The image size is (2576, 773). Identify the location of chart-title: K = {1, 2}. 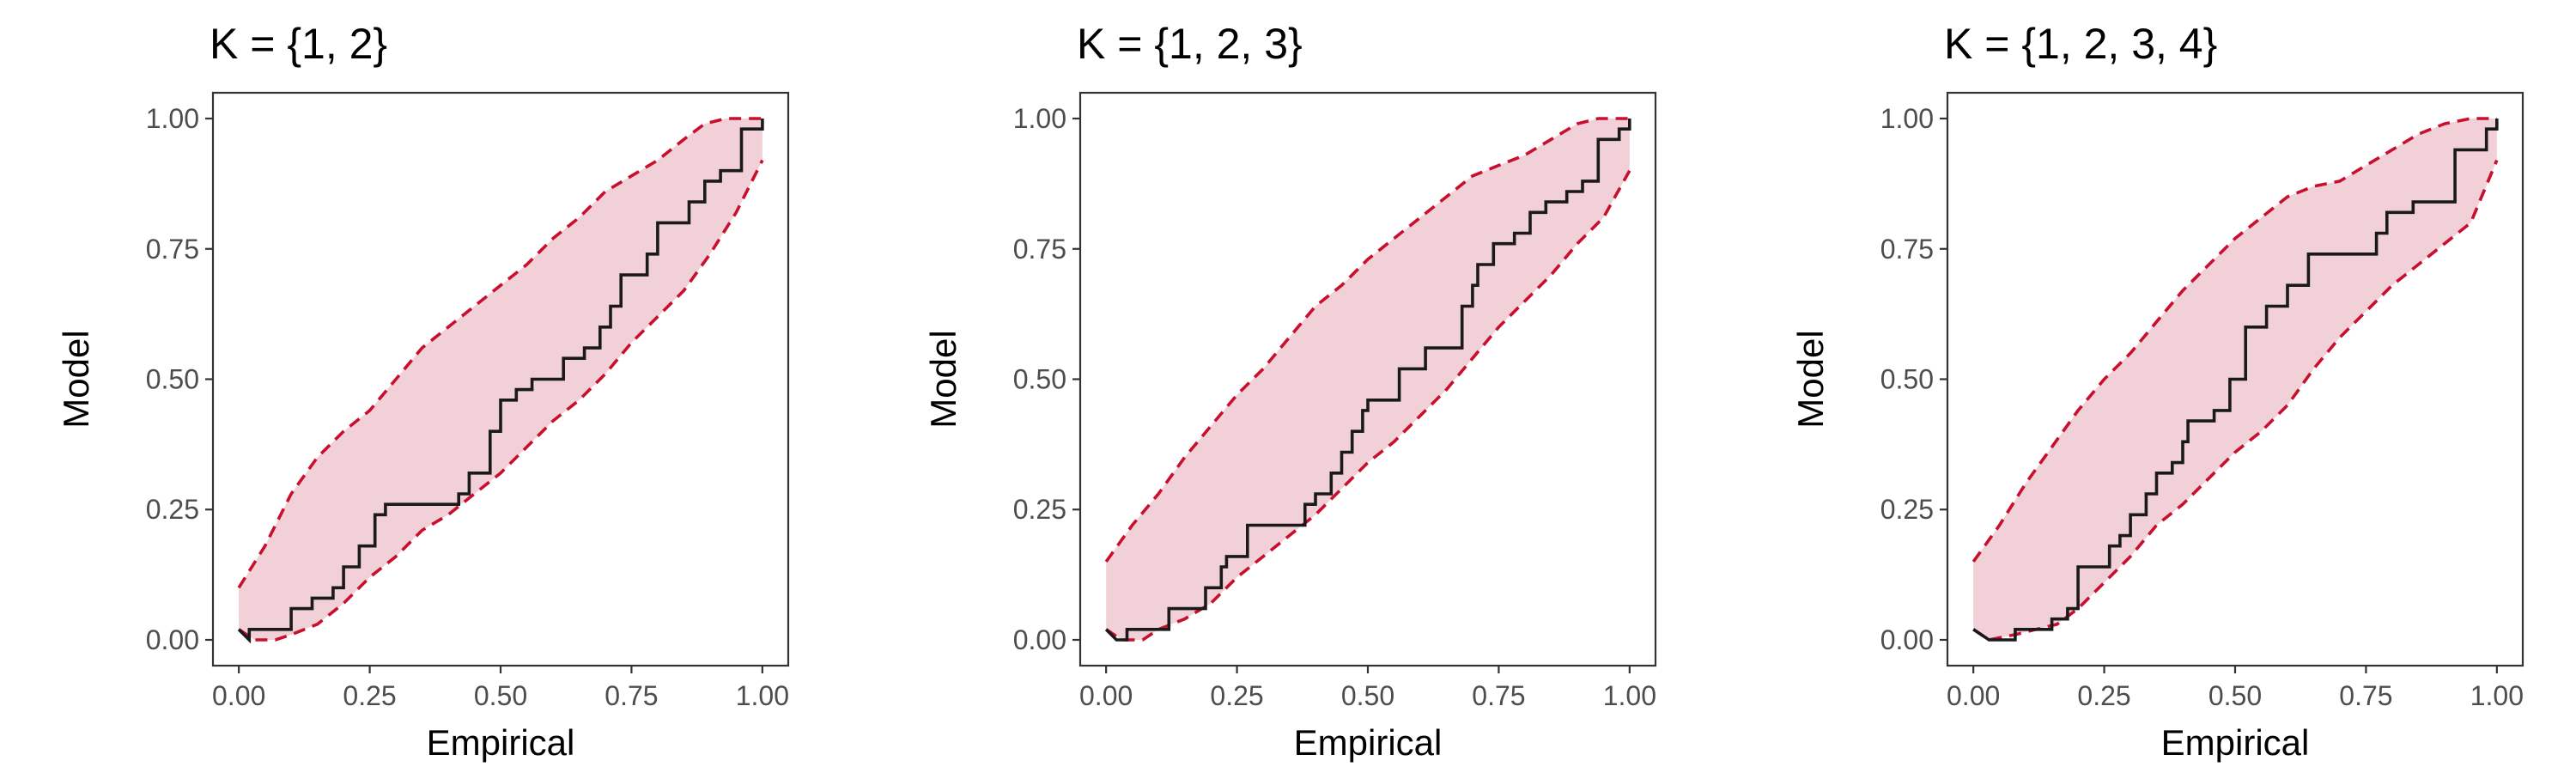
(298, 44).